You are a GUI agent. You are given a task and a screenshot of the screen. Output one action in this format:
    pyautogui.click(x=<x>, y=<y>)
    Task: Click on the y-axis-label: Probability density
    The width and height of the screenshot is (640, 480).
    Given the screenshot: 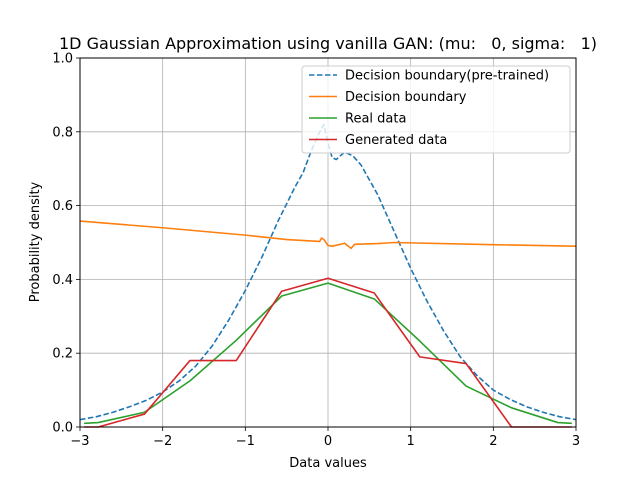 What is the action you would take?
    pyautogui.click(x=35, y=241)
    